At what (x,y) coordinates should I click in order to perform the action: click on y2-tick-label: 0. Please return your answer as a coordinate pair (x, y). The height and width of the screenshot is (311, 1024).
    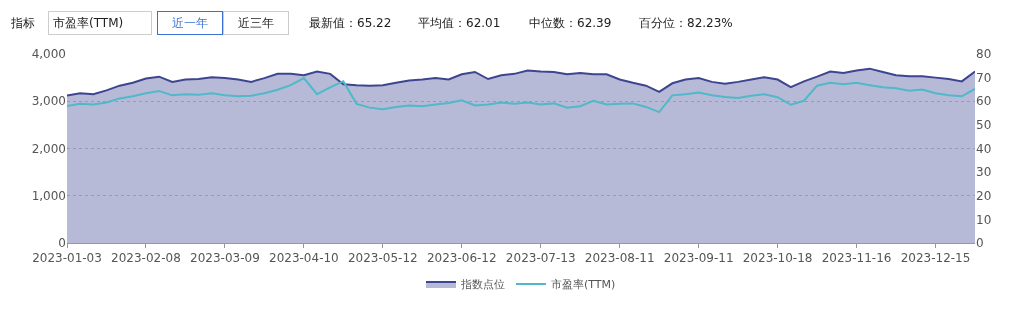
    Looking at the image, I should click on (980, 243).